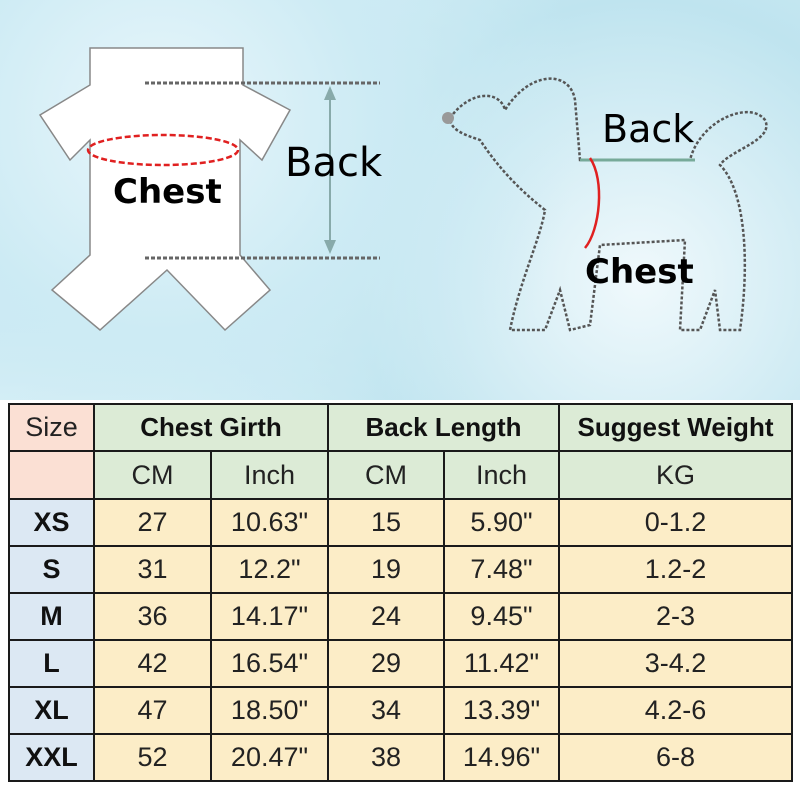  I want to click on chest-girth-header: Chest Girth, so click(211, 427).